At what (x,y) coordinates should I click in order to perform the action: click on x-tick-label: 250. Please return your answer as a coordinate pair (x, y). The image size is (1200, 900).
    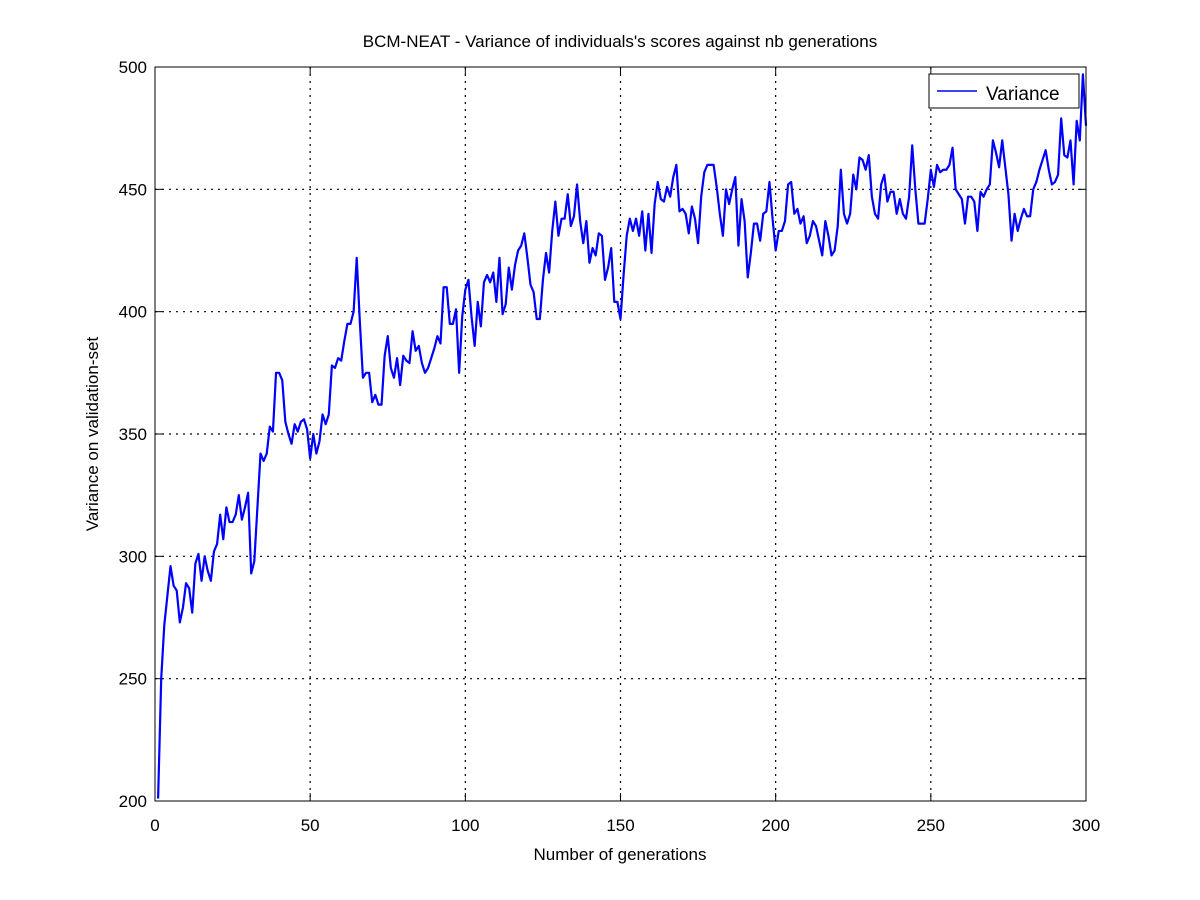
    Looking at the image, I should click on (931, 825).